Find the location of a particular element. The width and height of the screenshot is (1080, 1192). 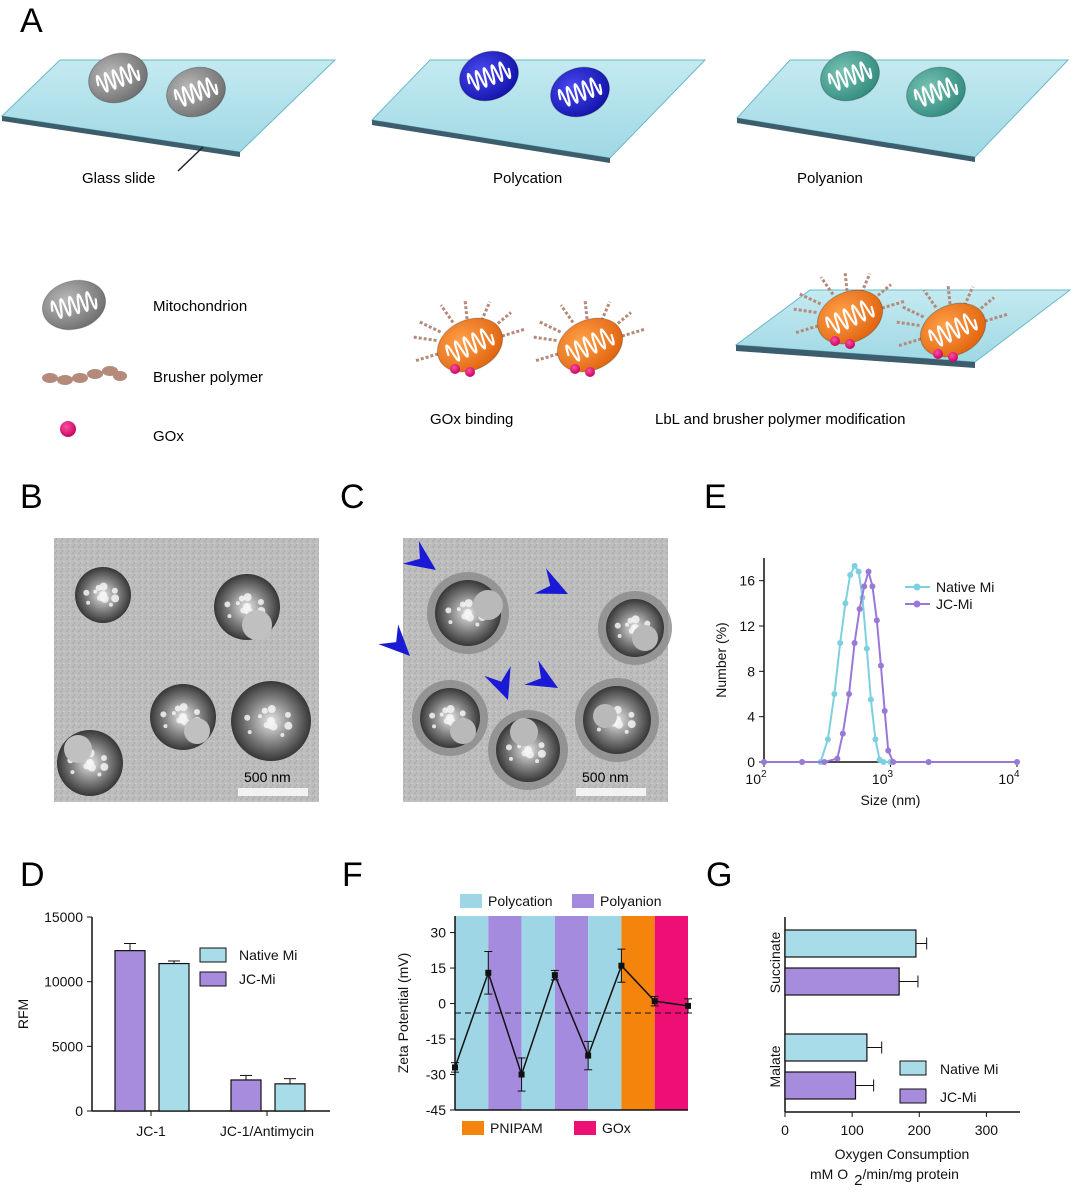

label-gox-binding: GOx binding is located at coordinates (471, 419).